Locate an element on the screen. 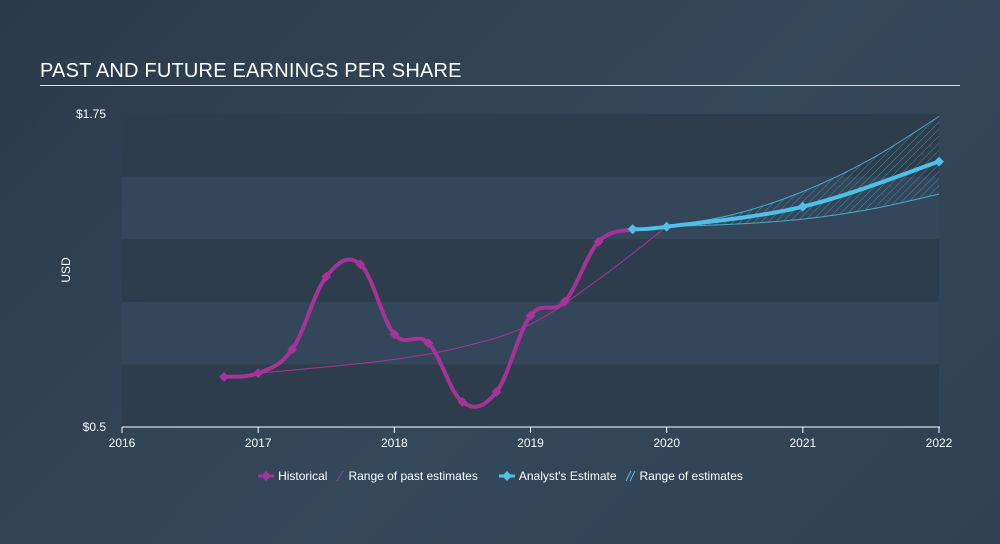  y-tick-label: $0.5 is located at coordinates (95, 427).